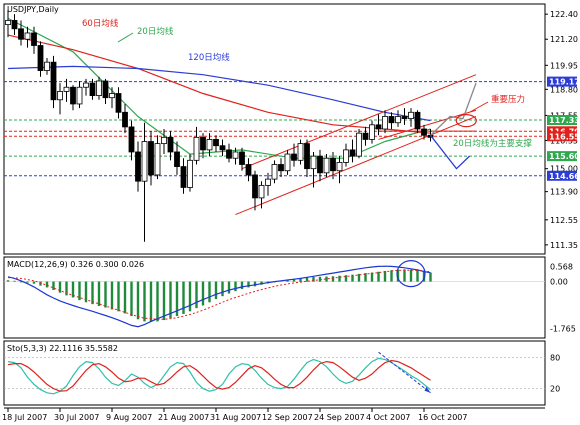 Image resolution: width=580 pixels, height=425 pixels. Describe the element at coordinates (219, 296) in the screenshot. I see `macd-line` at that location.